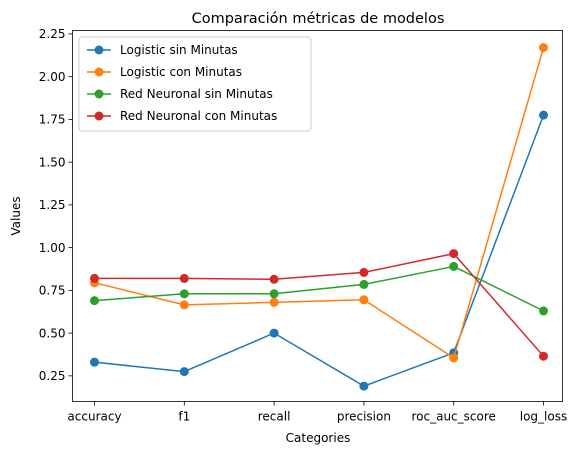  I want to click on legend-label: Logistic con Minutas, so click(181, 72).